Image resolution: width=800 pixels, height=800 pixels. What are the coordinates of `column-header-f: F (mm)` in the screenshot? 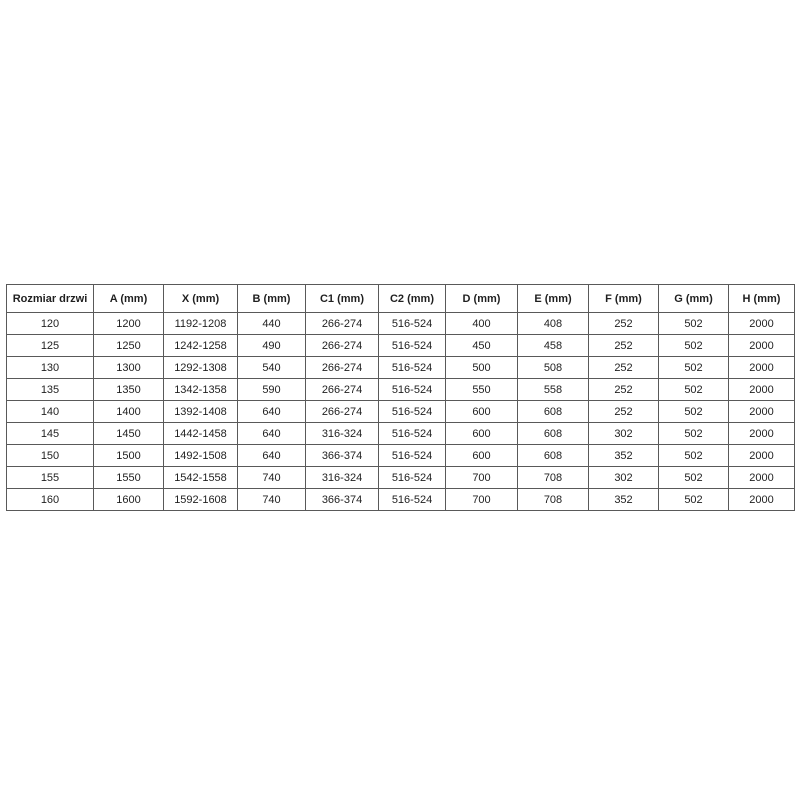 It's located at (623, 298).